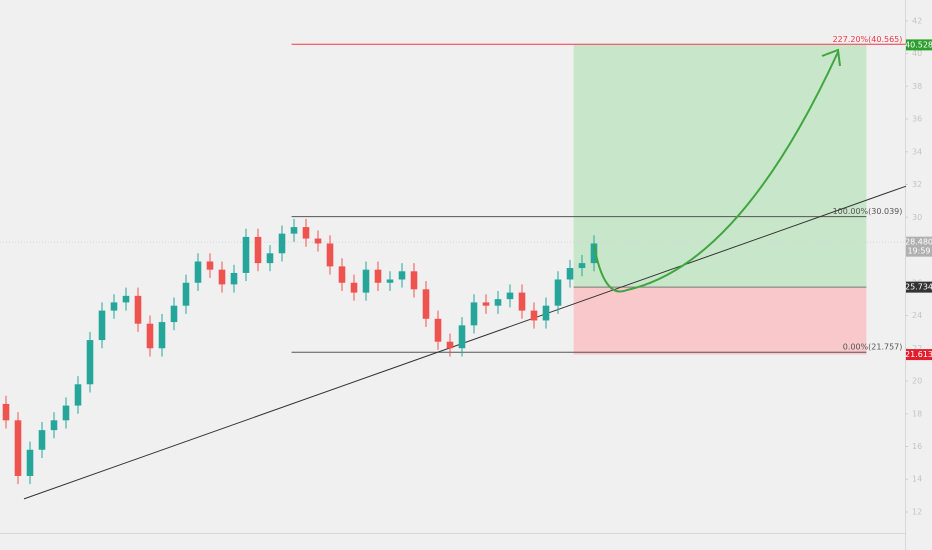 Image resolution: width=932 pixels, height=550 pixels. I want to click on y-tick-label: 36, so click(917, 119).